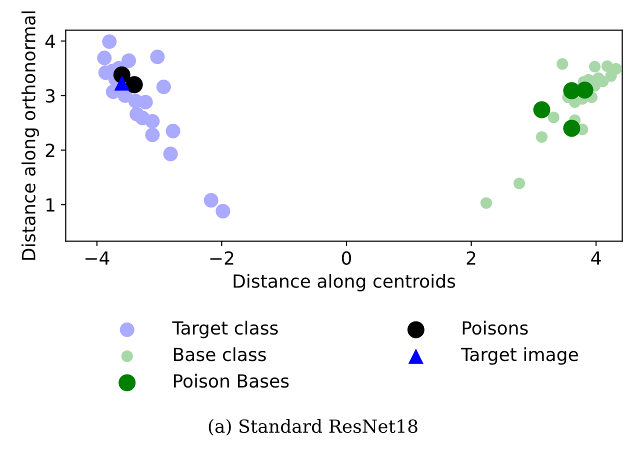 The width and height of the screenshot is (626, 450). Describe the element at coordinates (50, 41) in the screenshot. I see `y-tick-label: 4` at that location.